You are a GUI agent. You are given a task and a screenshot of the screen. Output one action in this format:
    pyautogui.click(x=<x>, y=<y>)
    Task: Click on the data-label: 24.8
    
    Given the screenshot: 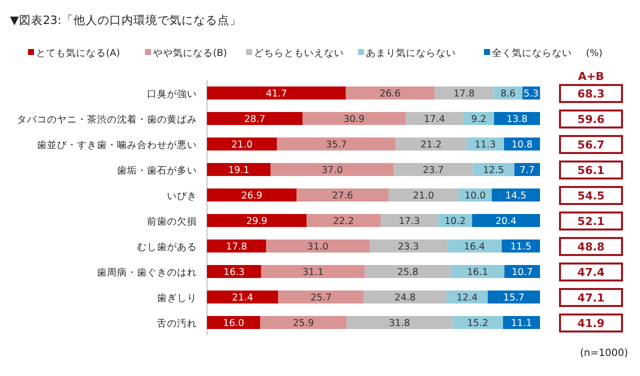 What is the action you would take?
    pyautogui.click(x=405, y=298)
    